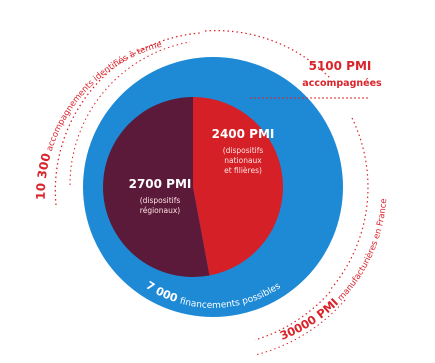 The width and height of the screenshot is (435, 363). I want to click on dotted-arc-bottom, so click(292, 316).